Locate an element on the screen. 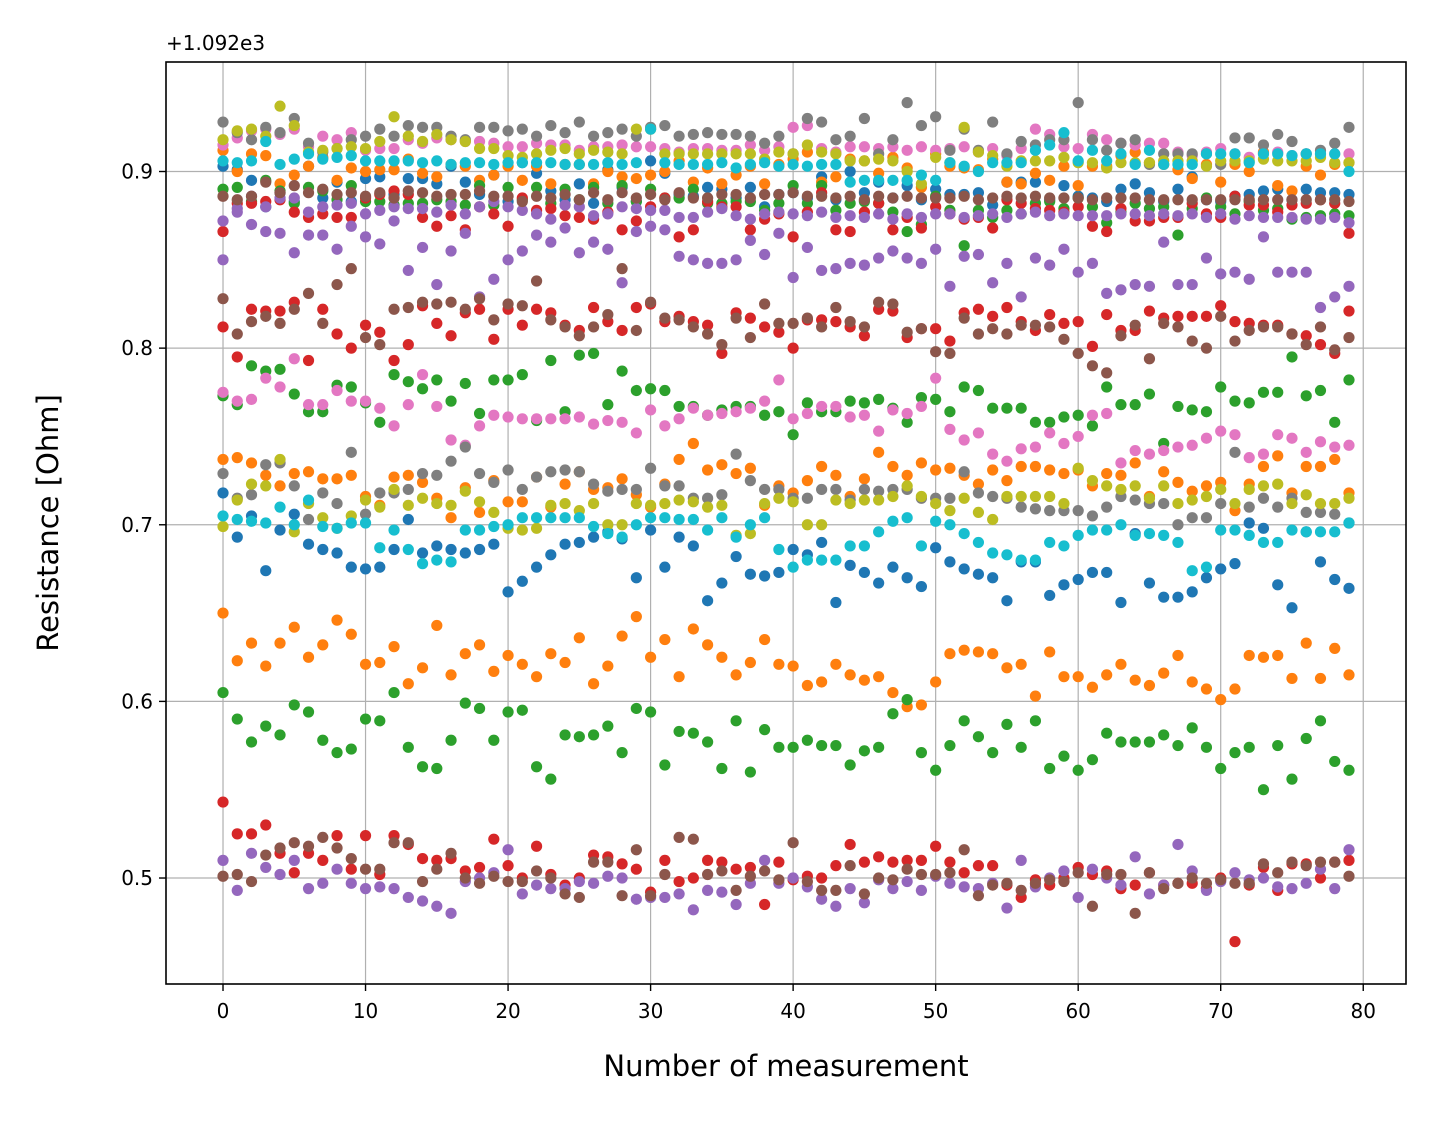  x-tick-label: 40 is located at coordinates (792, 1011).